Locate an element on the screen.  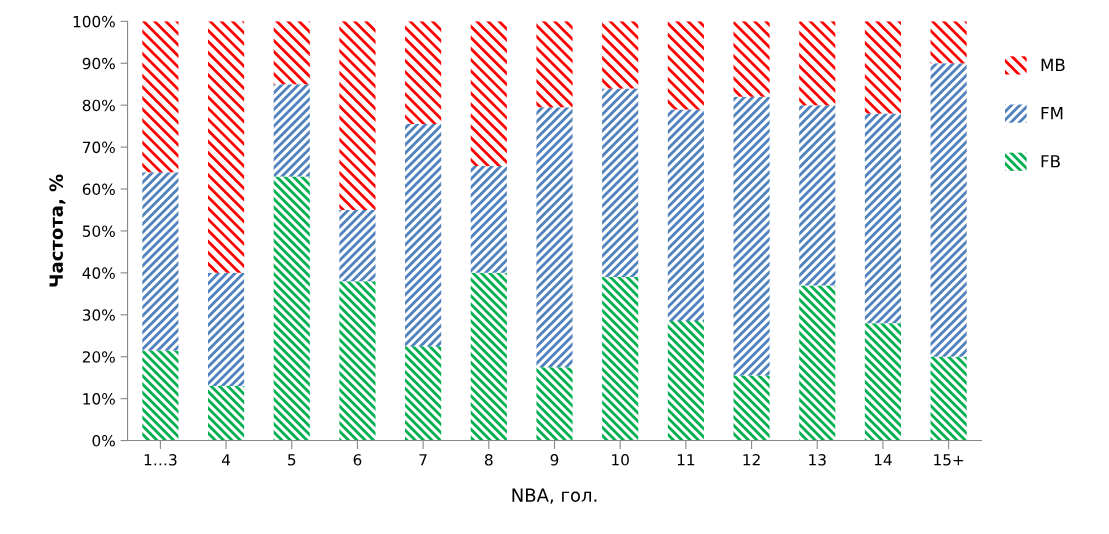
x-tick-label: 9 is located at coordinates (554, 460).